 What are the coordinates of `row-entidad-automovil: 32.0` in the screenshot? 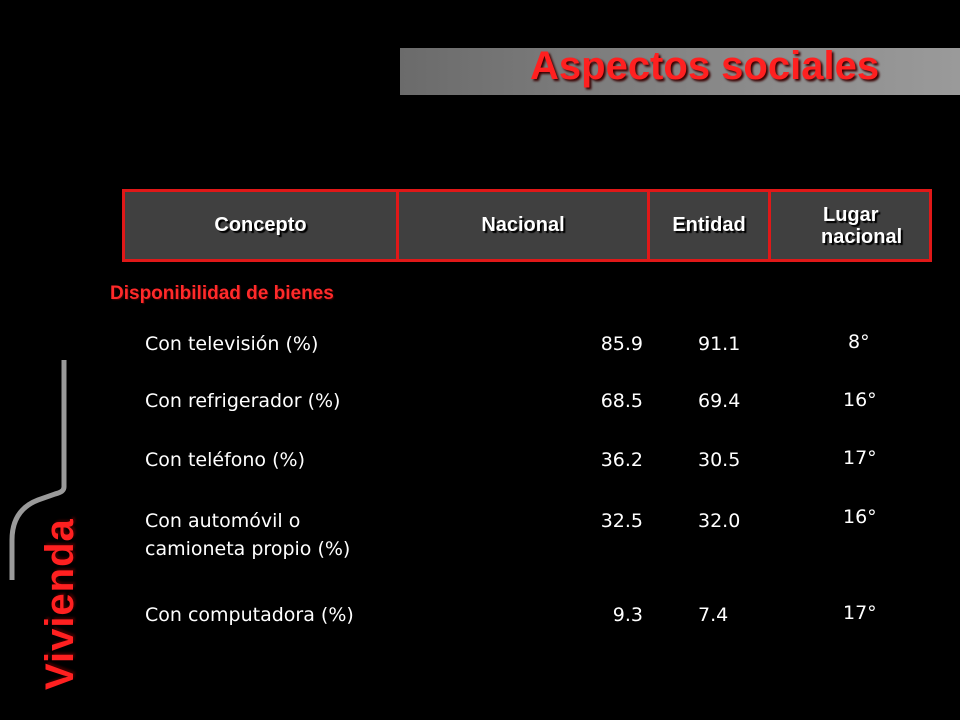 It's located at (719, 521).